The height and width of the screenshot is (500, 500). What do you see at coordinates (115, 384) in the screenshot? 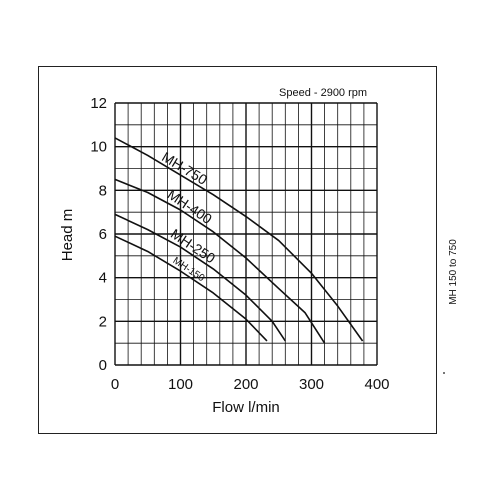
I see `x-tick-label: 0` at bounding box center [115, 384].